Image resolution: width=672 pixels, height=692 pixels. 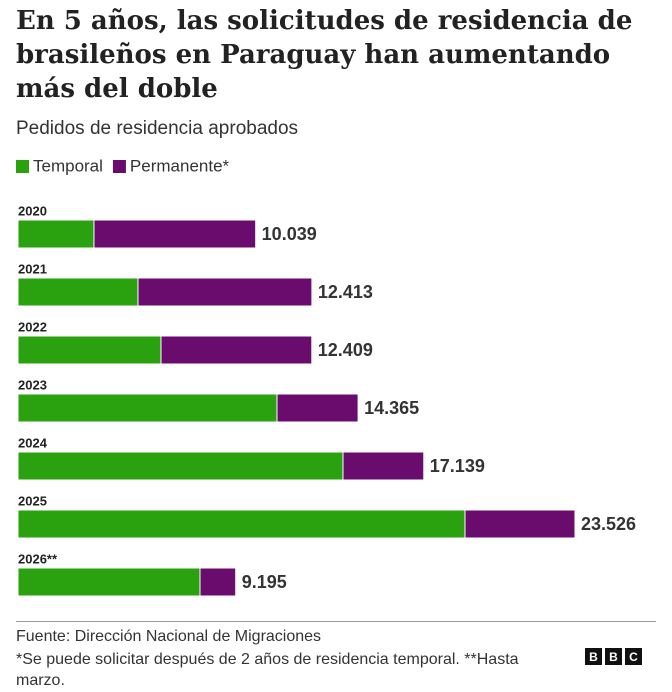 What do you see at coordinates (180, 165) in the screenshot?
I see `legend-label: Permanente*` at bounding box center [180, 165].